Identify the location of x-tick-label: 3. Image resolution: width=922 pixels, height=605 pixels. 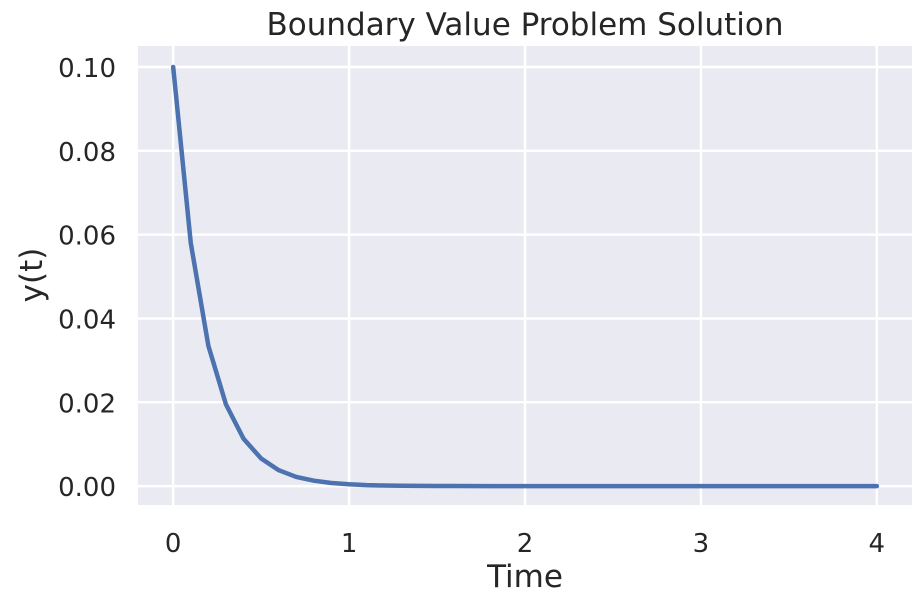
(701, 544).